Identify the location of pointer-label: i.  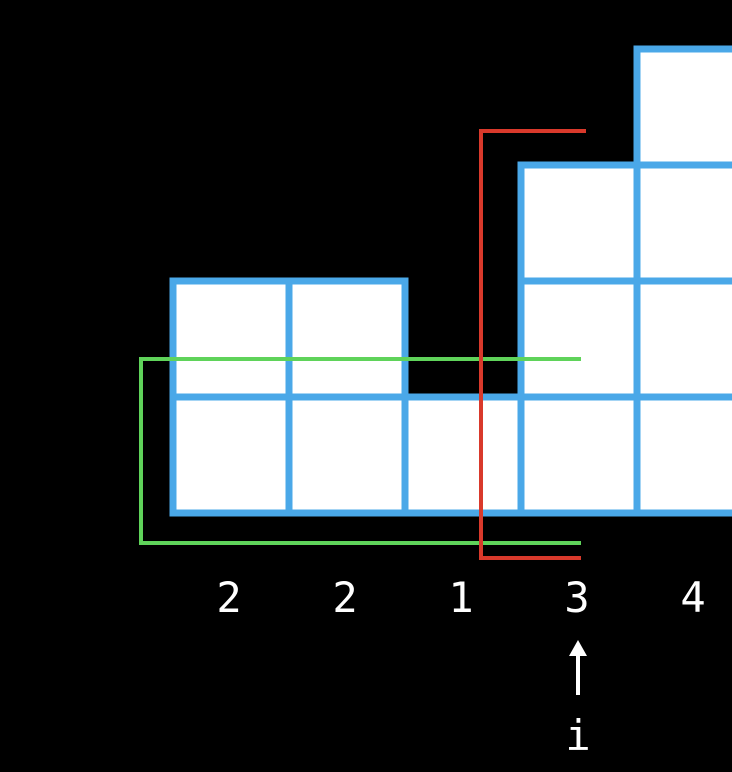
(577, 735).